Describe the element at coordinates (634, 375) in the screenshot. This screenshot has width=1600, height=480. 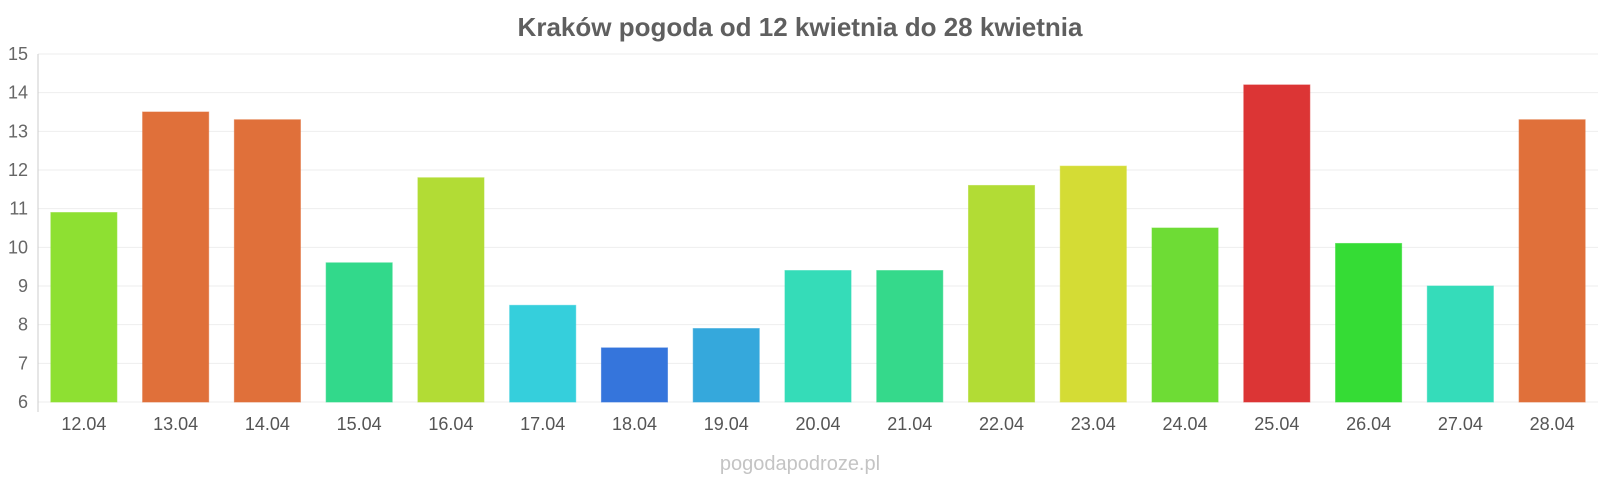
I see `bar-18.04` at that location.